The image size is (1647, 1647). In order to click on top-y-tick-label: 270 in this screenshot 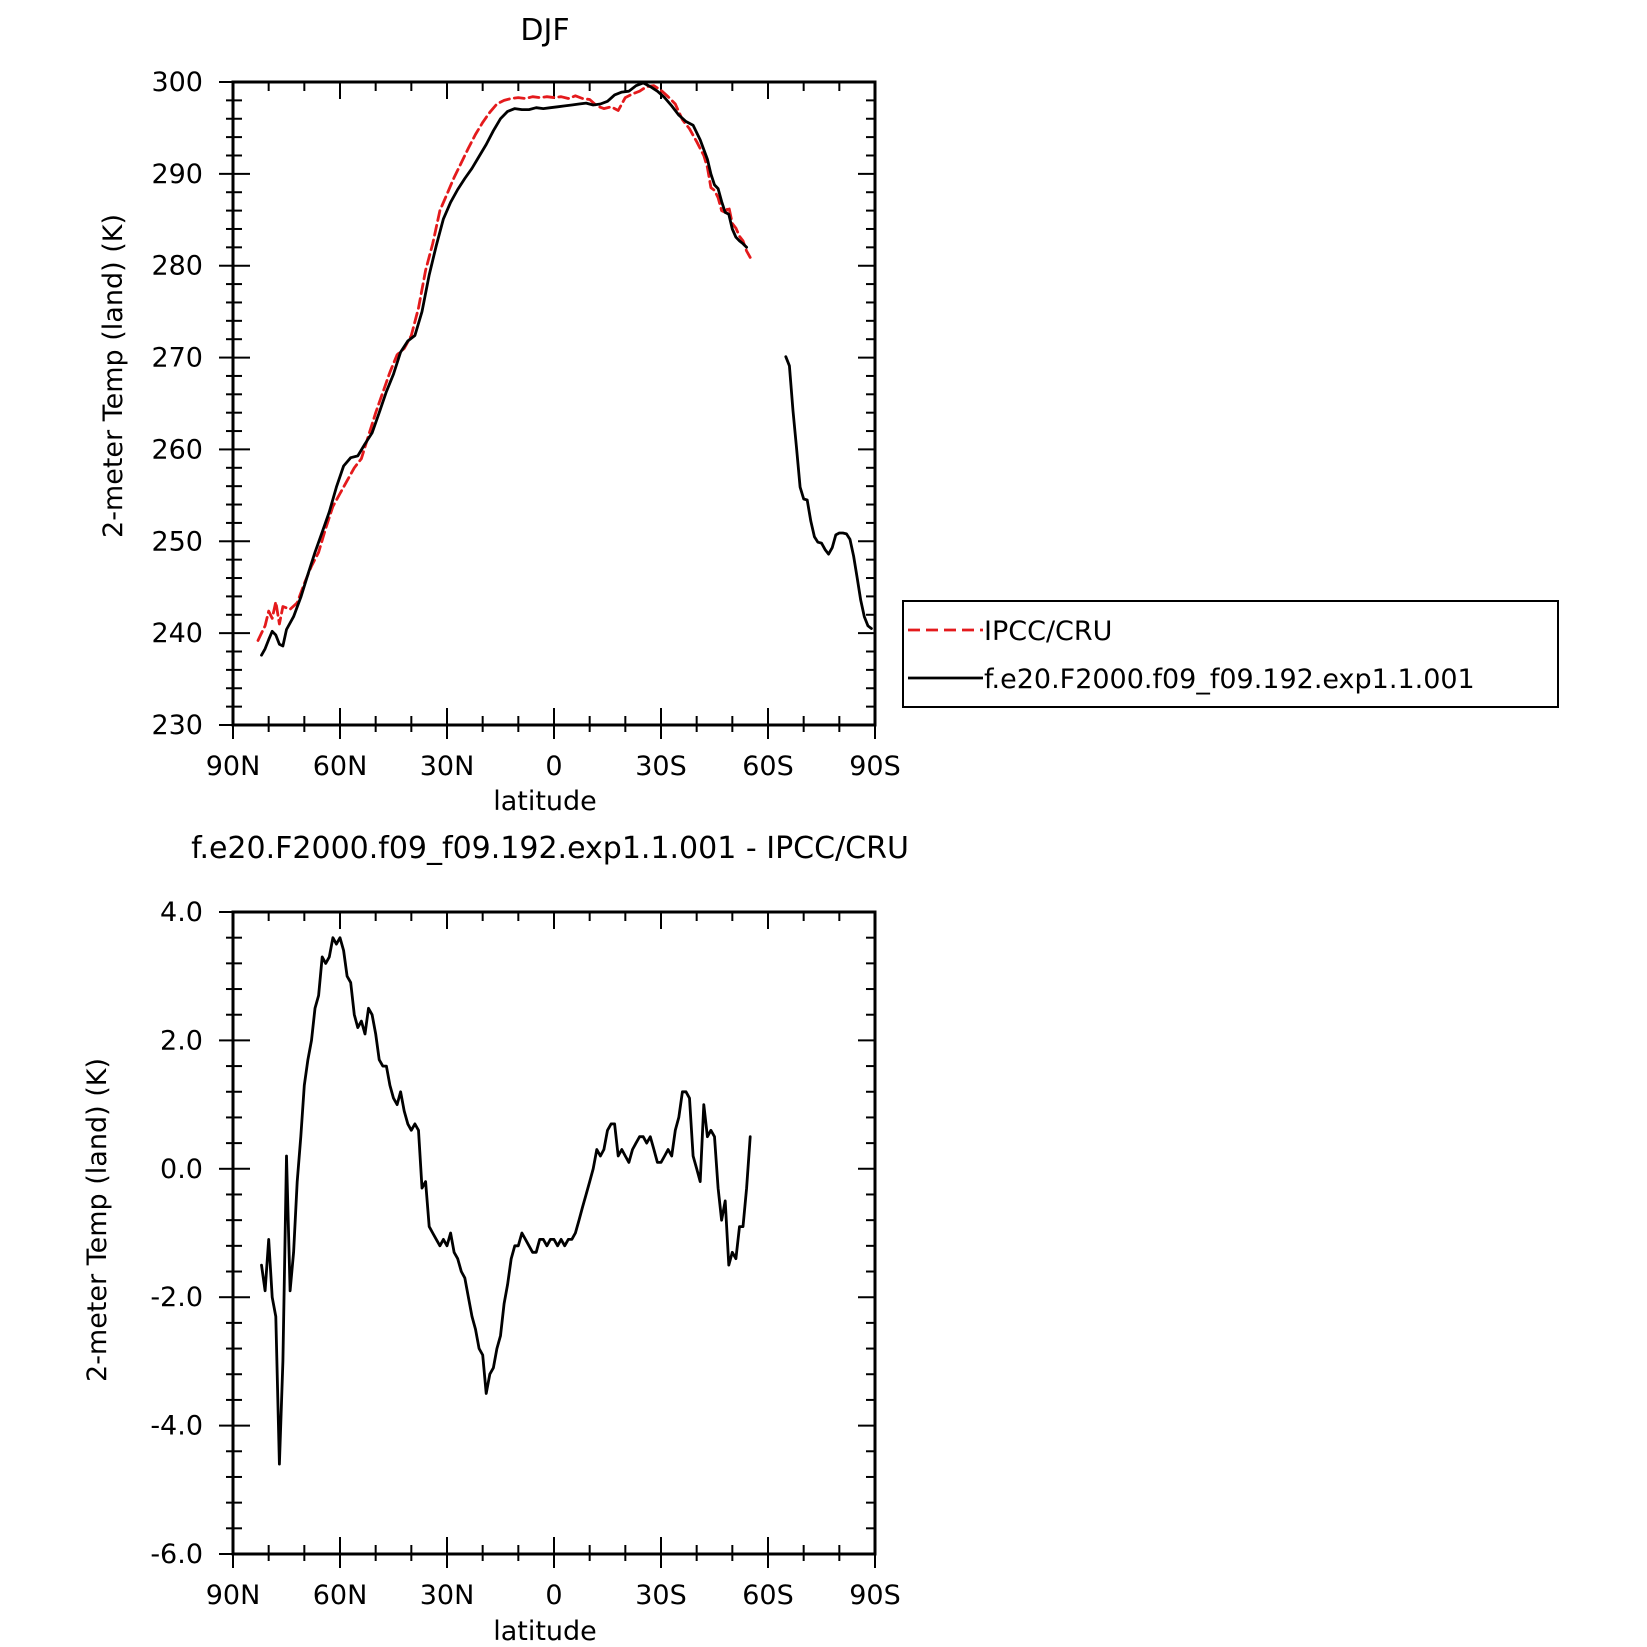, I will do `click(177, 358)`.